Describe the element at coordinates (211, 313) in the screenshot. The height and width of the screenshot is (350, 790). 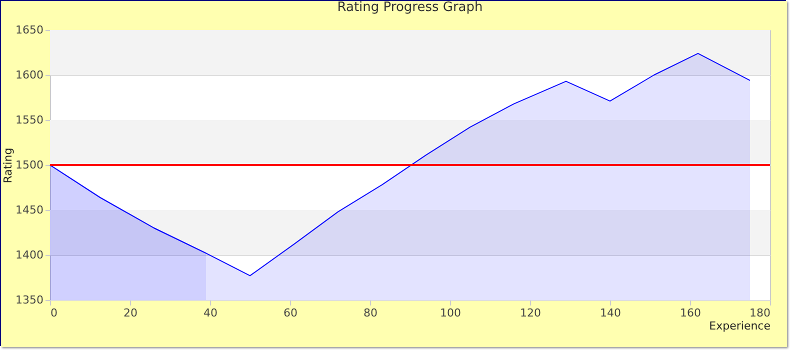
I see `x-tick-label: 40` at that location.